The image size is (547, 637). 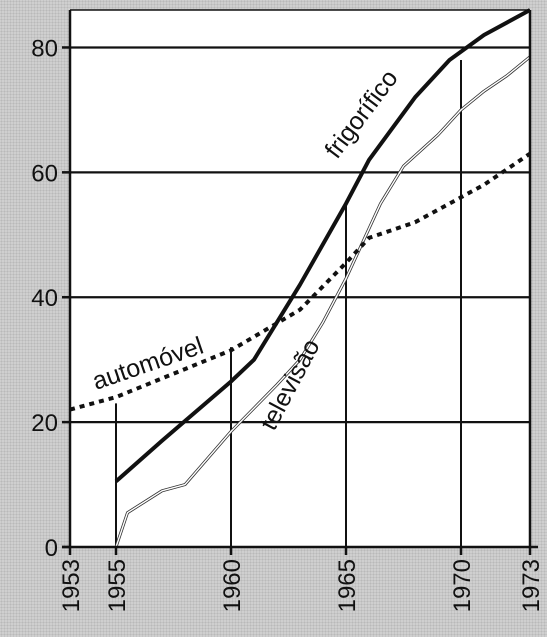 What do you see at coordinates (232, 585) in the screenshot?
I see `x-tick-label: 1960` at bounding box center [232, 585].